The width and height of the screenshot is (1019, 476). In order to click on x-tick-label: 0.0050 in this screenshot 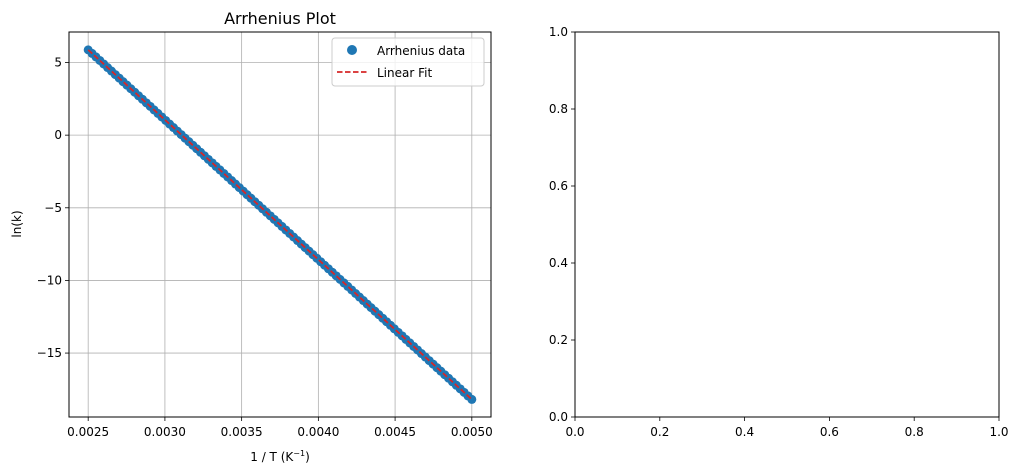, I will do `click(472, 432)`.